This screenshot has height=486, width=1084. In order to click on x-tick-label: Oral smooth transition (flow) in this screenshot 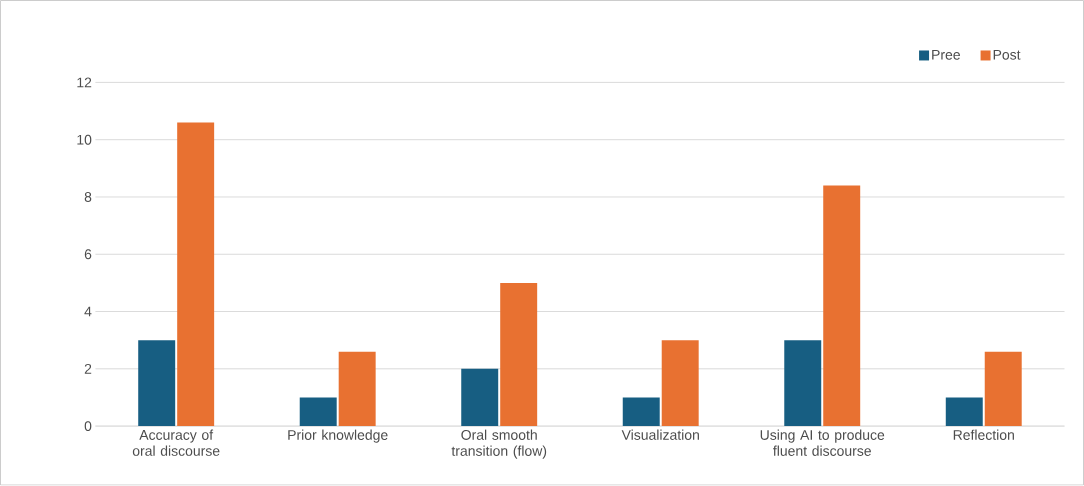, I will do `click(499, 444)`.